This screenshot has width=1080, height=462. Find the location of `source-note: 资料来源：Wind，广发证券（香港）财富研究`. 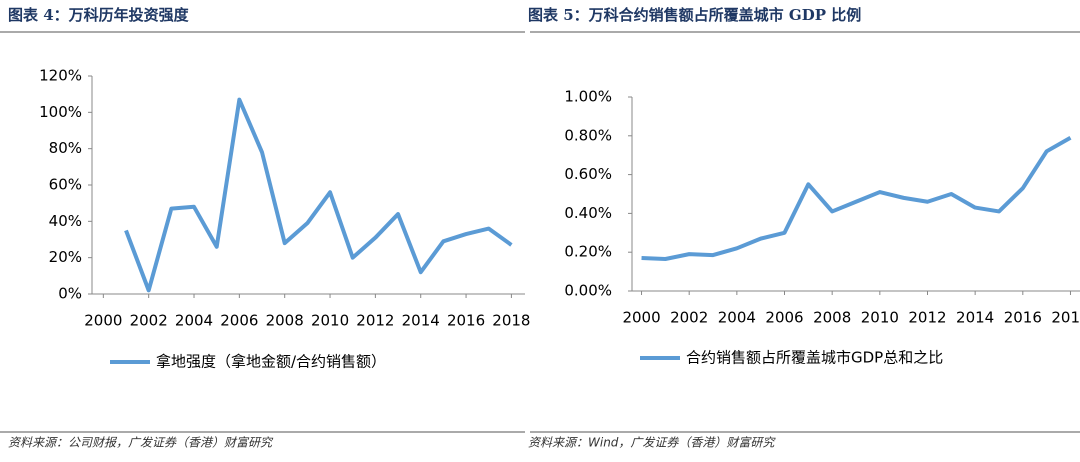

source-note: 资料来源：Wind，广发证券（香港）财富研究 is located at coordinates (652, 443).